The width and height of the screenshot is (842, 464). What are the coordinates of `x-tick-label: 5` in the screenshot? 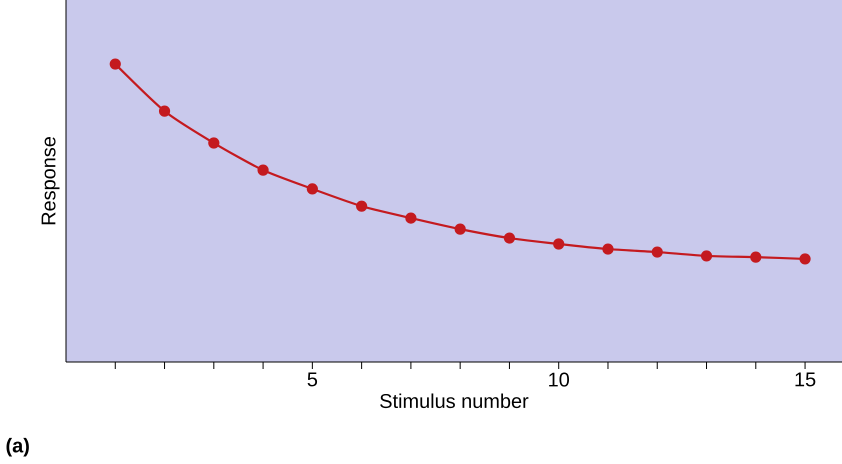 It's located at (313, 379).